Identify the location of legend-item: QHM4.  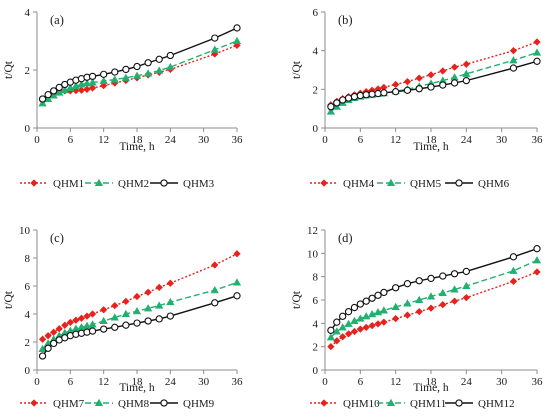
(342, 184).